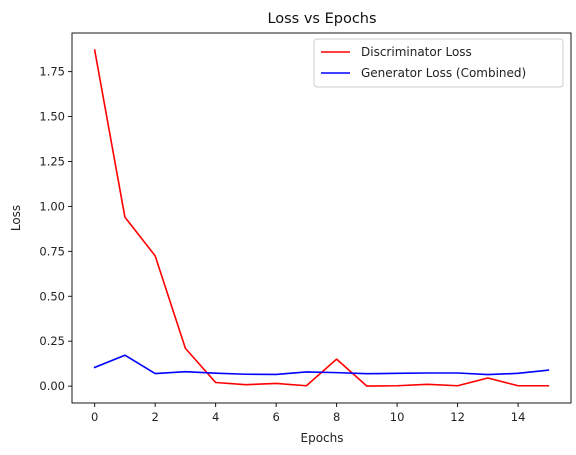 This screenshot has width=576, height=455. Describe the element at coordinates (336, 417) in the screenshot. I see `x-tick-label: 8` at that location.